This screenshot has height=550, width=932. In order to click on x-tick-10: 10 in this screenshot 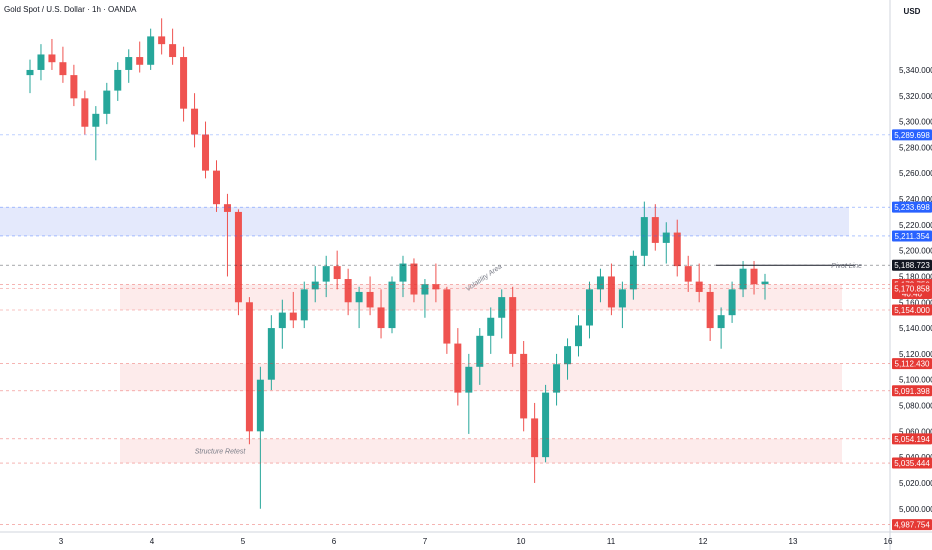, I will do `click(521, 541)`.